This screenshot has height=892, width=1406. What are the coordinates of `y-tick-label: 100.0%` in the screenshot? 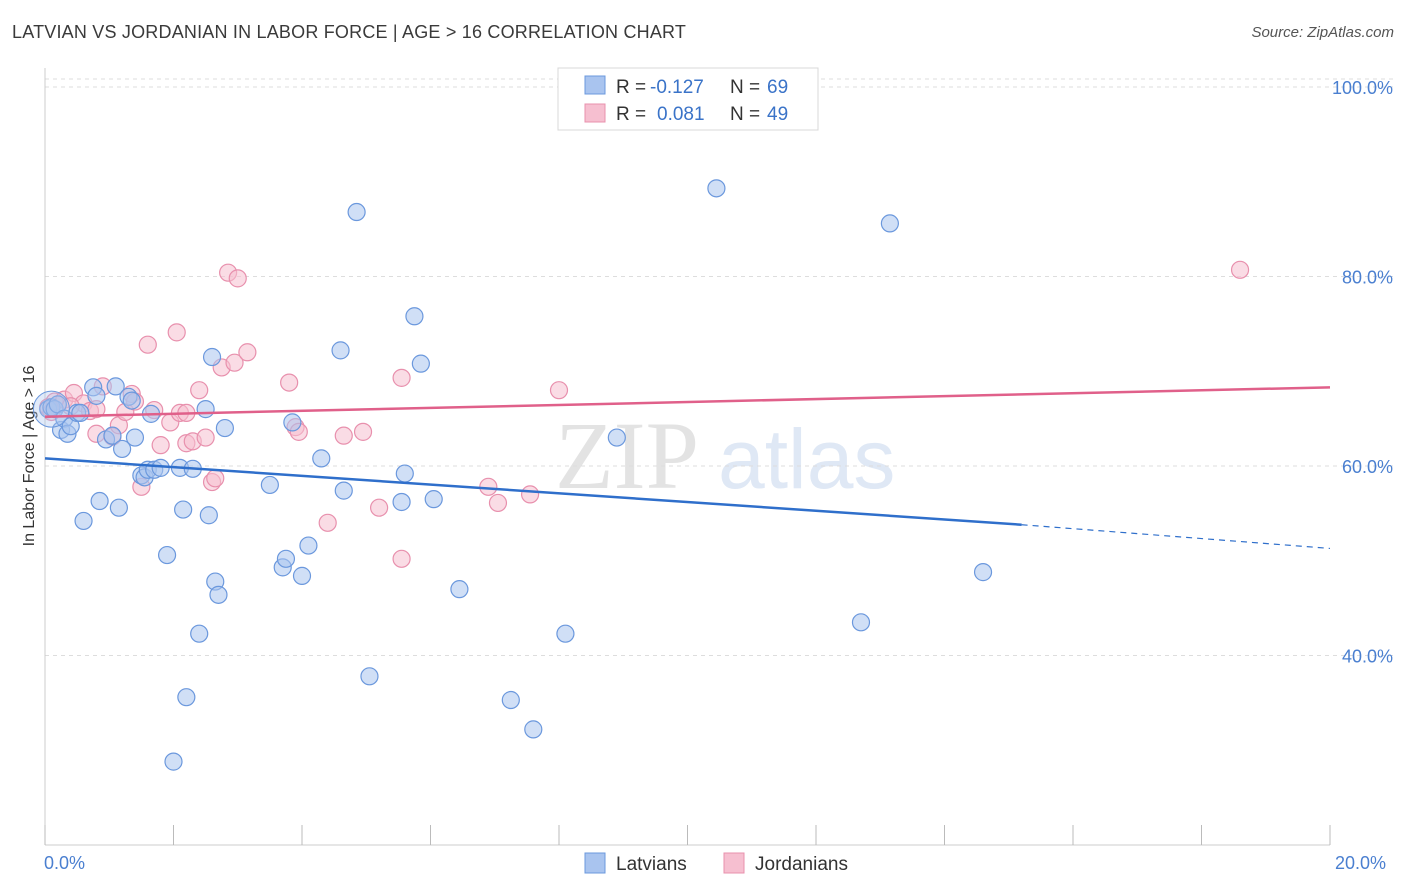 It's located at (1362, 88).